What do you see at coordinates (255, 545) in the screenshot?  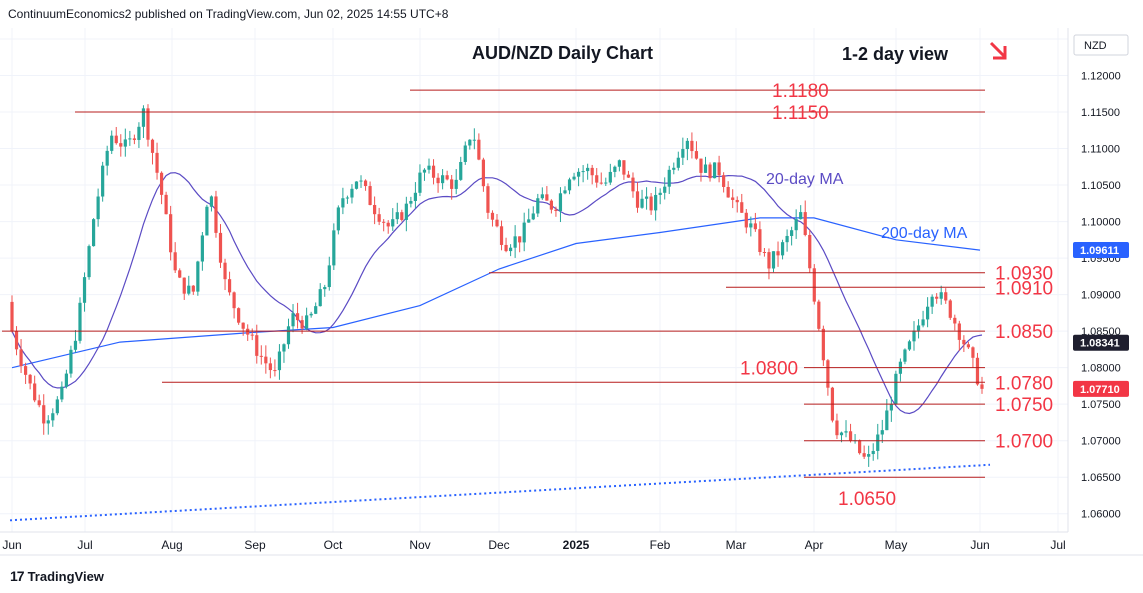 I see `time-tick-label: Sep` at bounding box center [255, 545].